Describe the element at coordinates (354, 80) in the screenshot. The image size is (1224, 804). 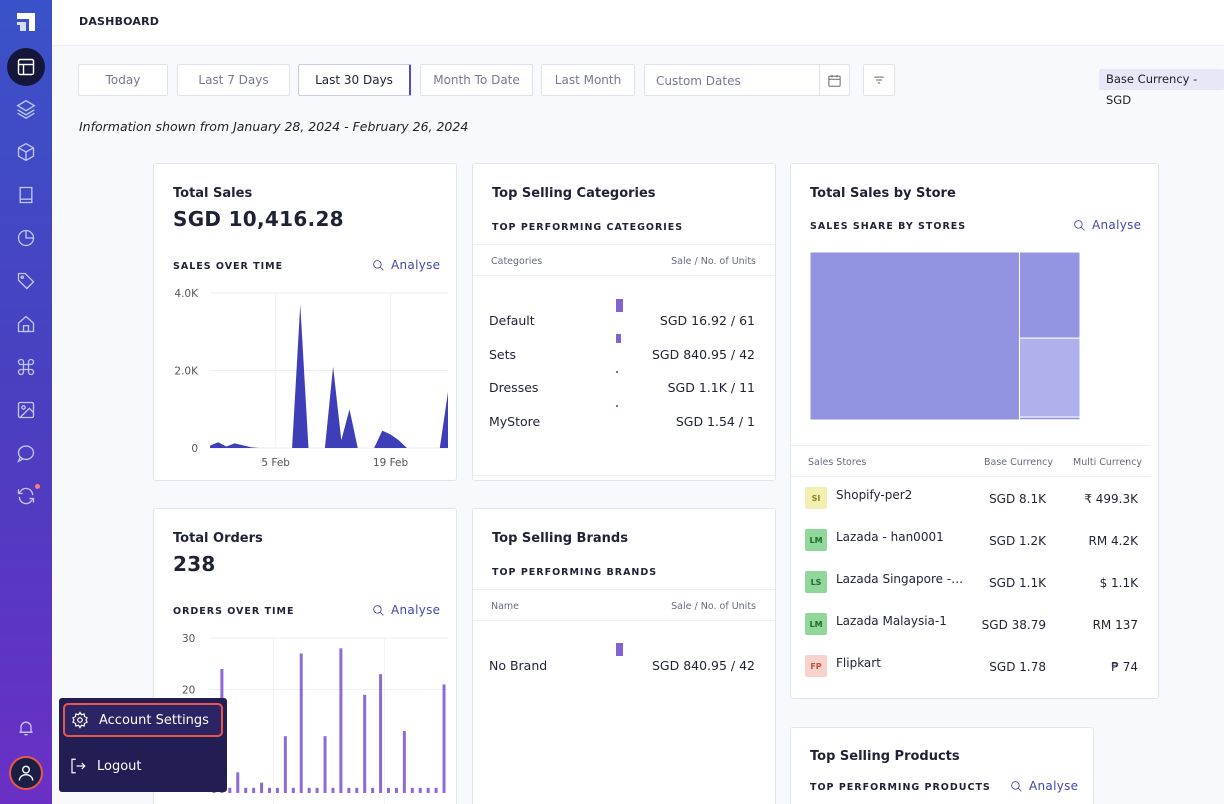
I see `filter-last-30-days-button: Last 30 Days` at that location.